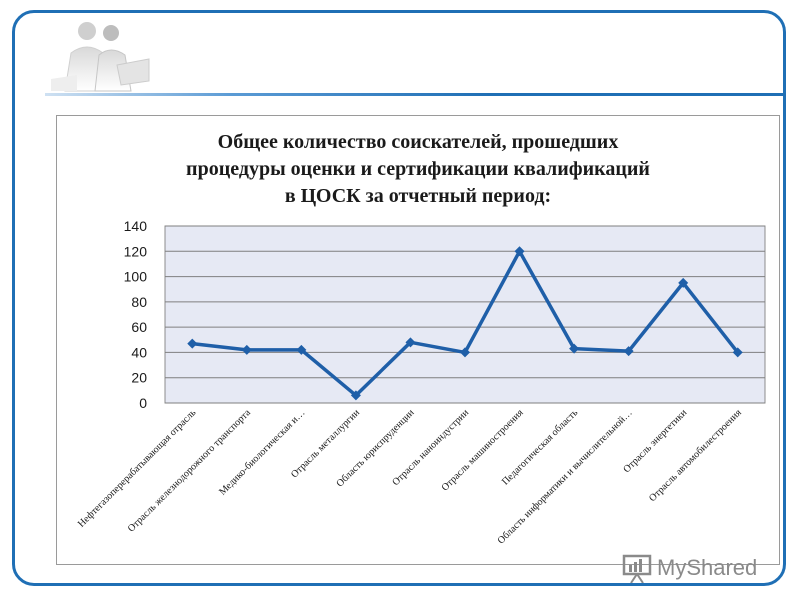  What do you see at coordinates (707, 567) in the screenshot?
I see `watermark-text: MyShared` at bounding box center [707, 567].